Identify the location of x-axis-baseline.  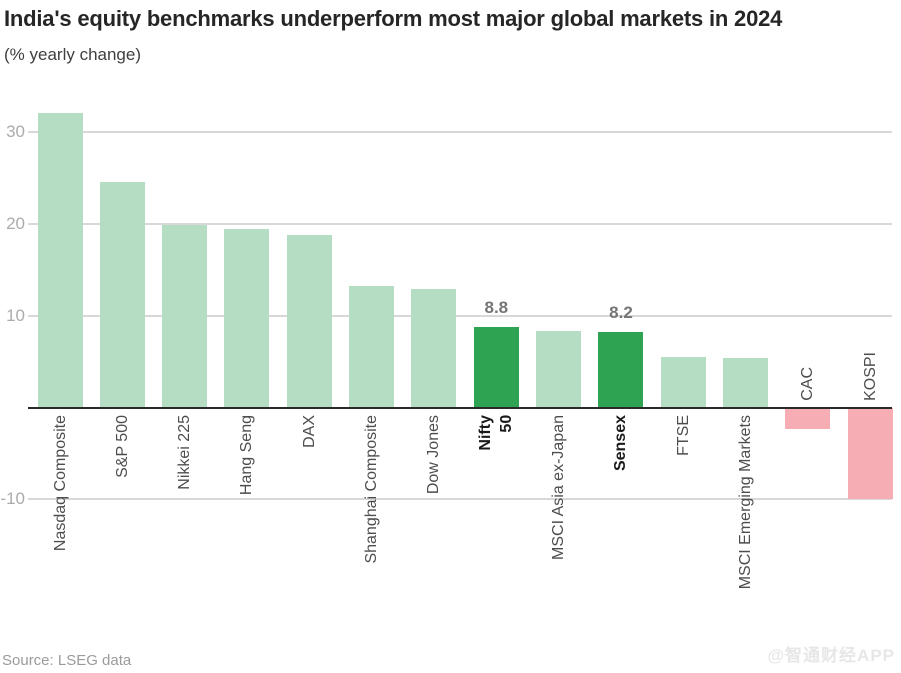
(460, 407).